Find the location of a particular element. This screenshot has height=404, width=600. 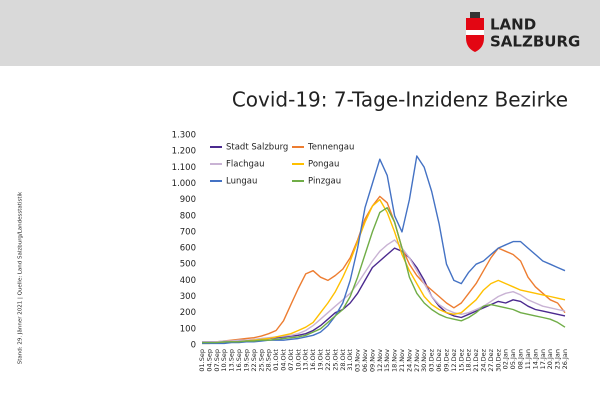

x-tick-label: 19.Sep is located at coordinates (246, 360).